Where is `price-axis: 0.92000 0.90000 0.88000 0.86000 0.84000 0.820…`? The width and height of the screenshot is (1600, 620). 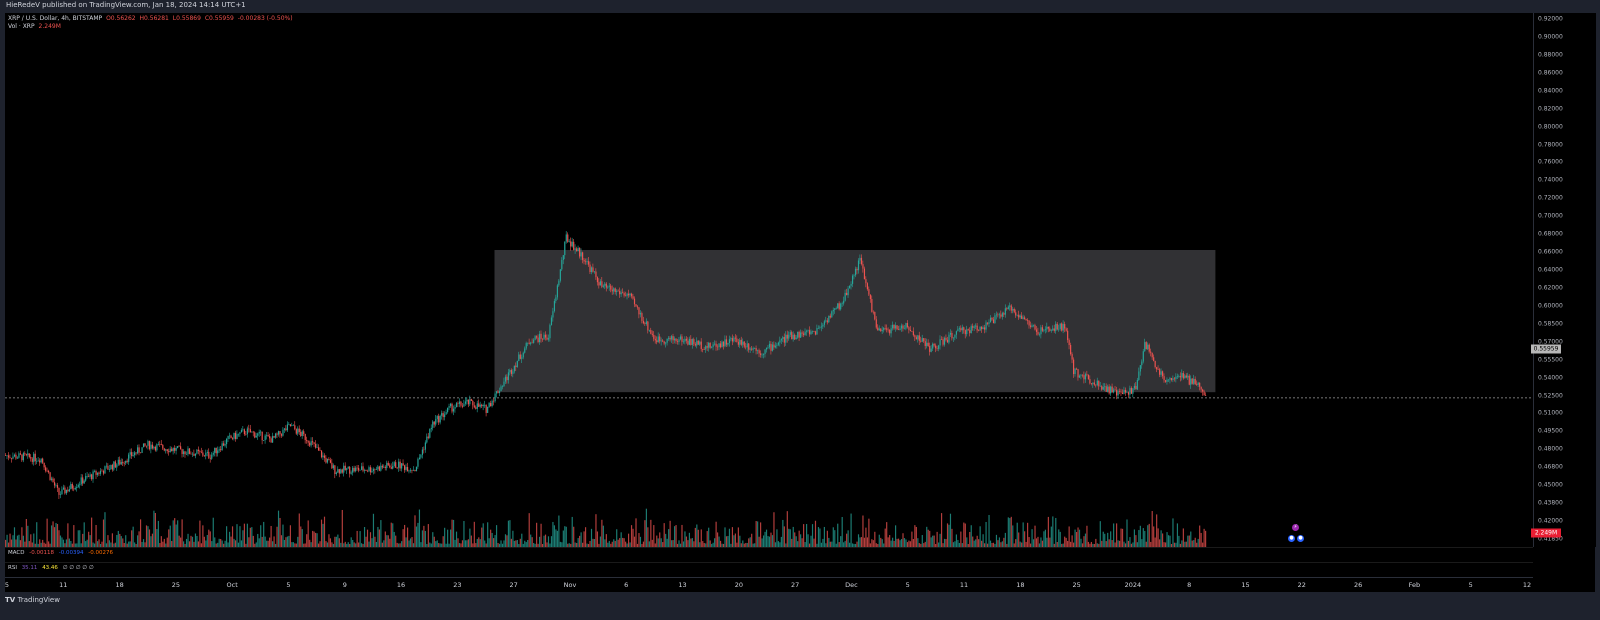
price-axis: 0.92000 0.90000 0.88000 0.86000 0.84000 0.820… is located at coordinates (1564, 280).